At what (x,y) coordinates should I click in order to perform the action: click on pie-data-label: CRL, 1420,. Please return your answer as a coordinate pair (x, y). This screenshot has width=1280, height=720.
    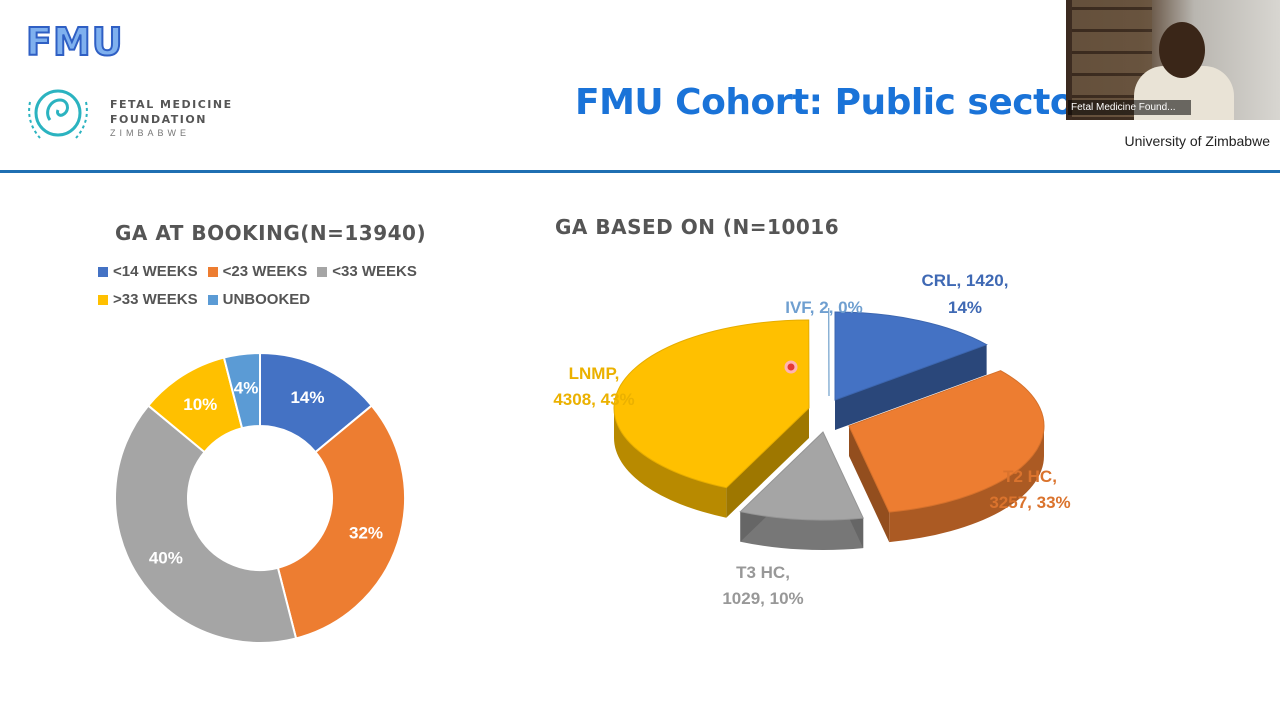
    Looking at the image, I should click on (965, 280).